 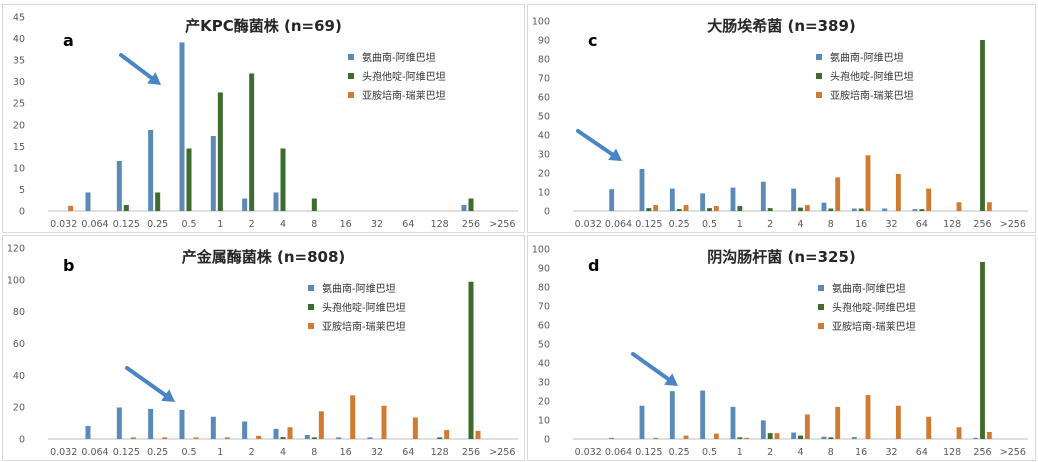 What do you see at coordinates (502, 452) in the screenshot?
I see `x-tick-label: >256` at bounding box center [502, 452].